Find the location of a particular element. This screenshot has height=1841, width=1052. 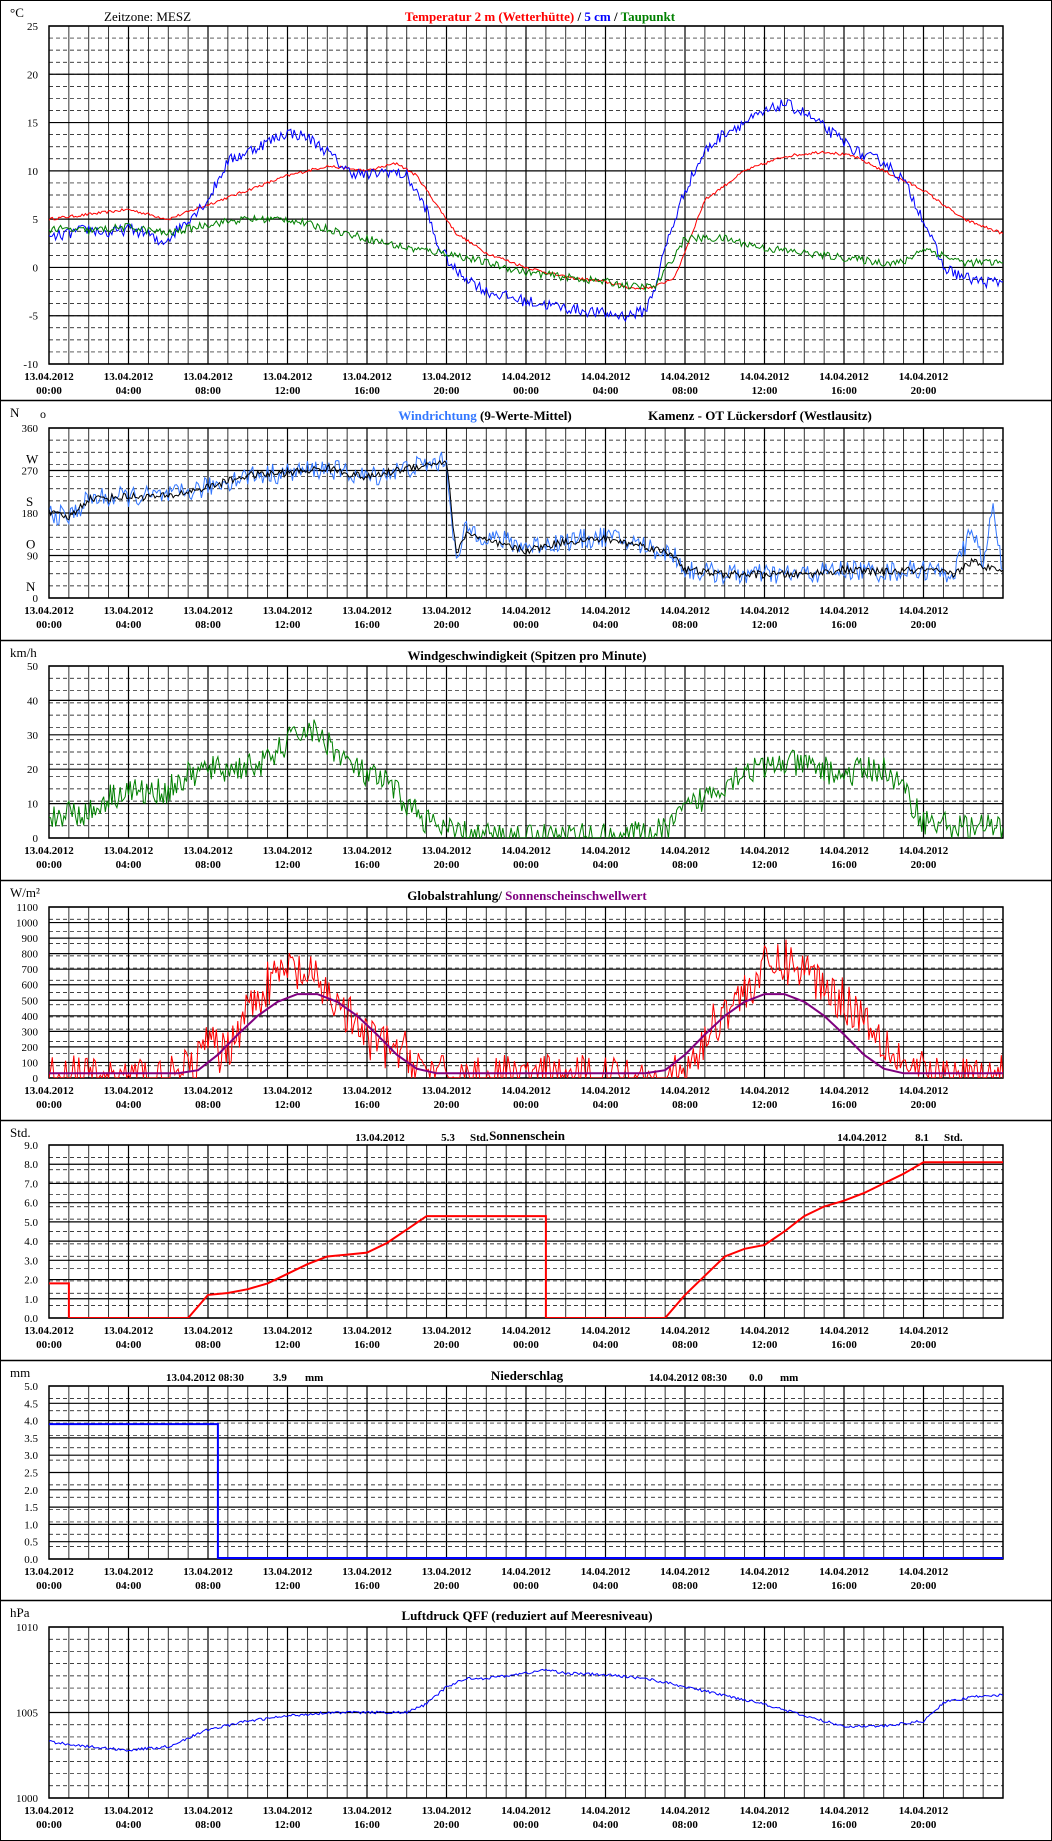

series-line-globalstrahlung is located at coordinates (526, 1008).